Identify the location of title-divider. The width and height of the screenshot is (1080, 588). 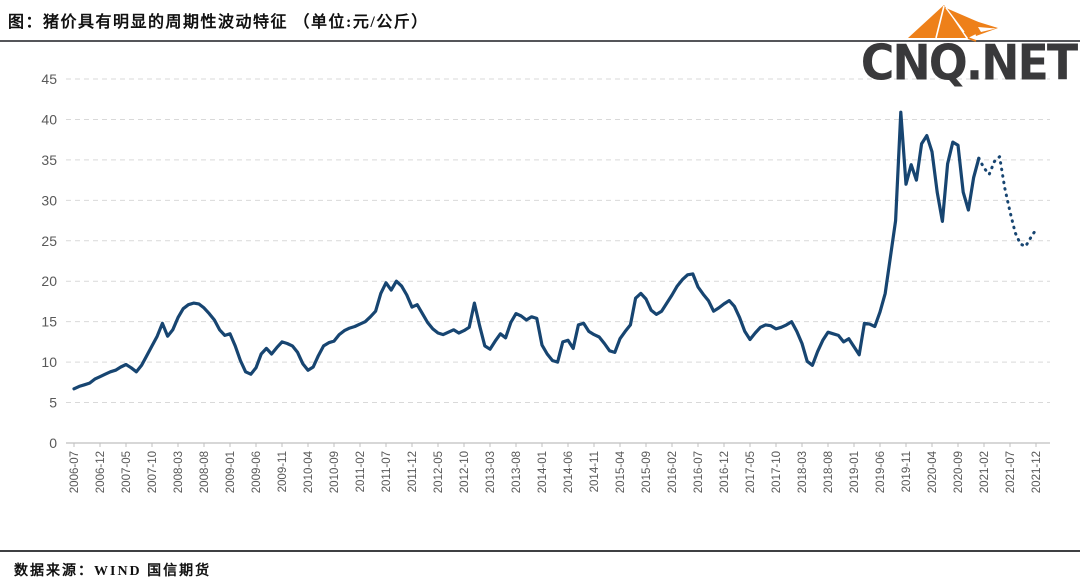
(540, 41).